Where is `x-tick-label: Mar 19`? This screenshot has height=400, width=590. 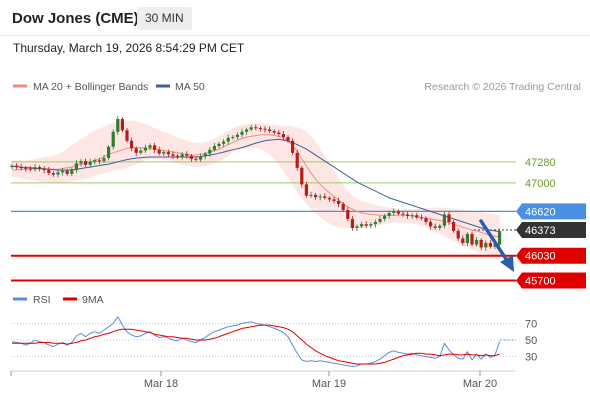
x-tick-label: Mar 19 is located at coordinates (329, 384).